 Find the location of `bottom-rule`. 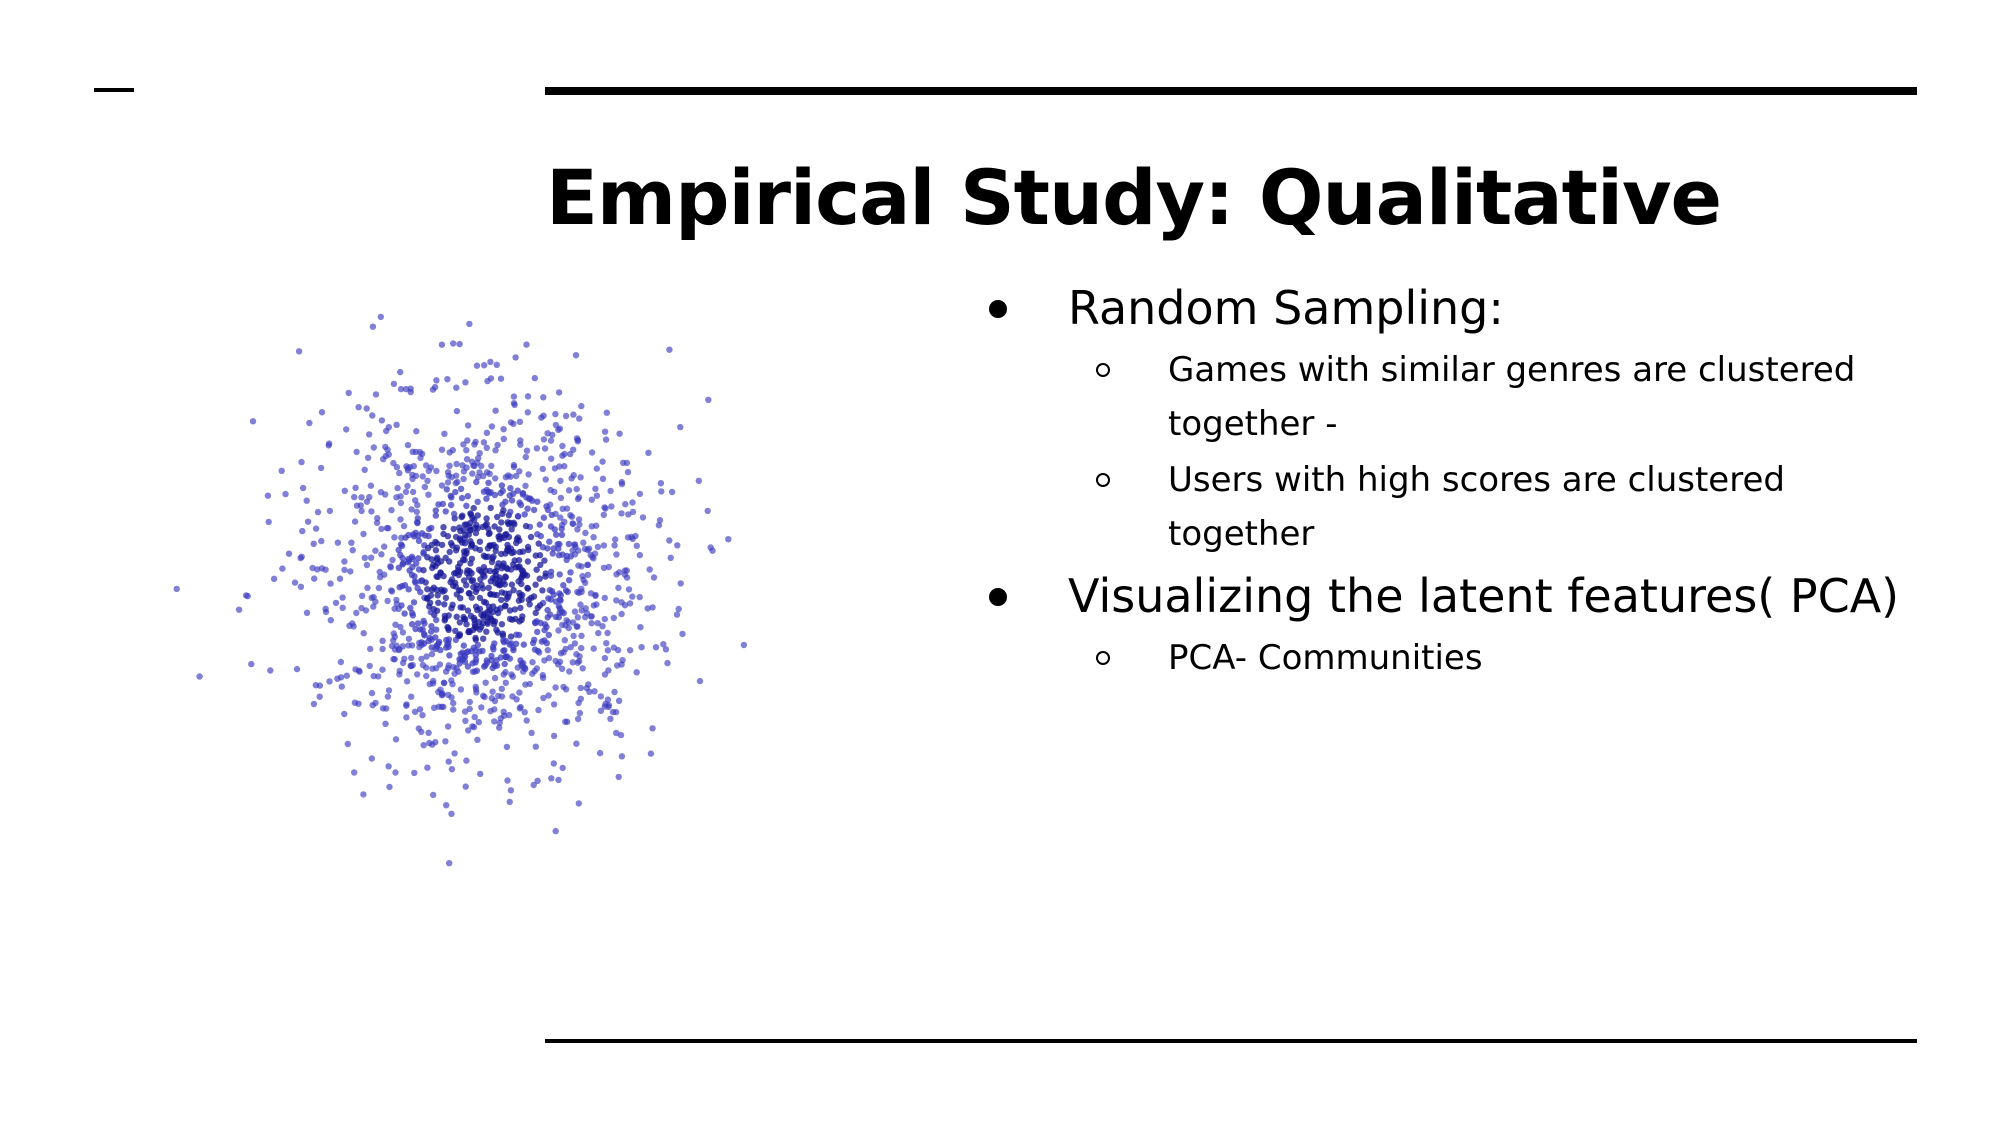

bottom-rule is located at coordinates (1231, 1041).